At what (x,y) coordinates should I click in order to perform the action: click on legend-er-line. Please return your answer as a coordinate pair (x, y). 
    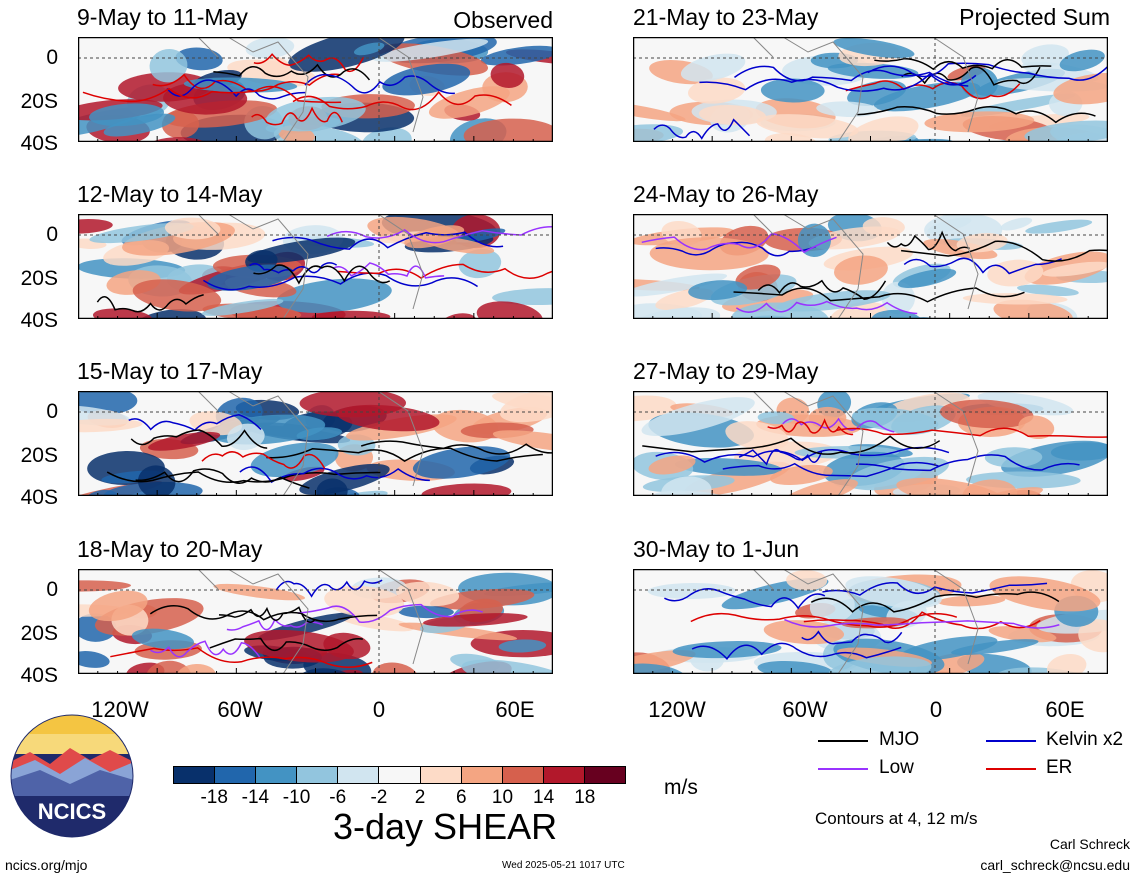
    Looking at the image, I should click on (1011, 769).